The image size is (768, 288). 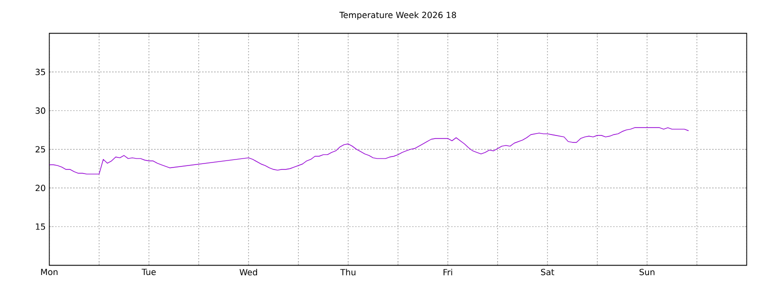 I want to click on x-tick-label: Wed, so click(x=249, y=272).